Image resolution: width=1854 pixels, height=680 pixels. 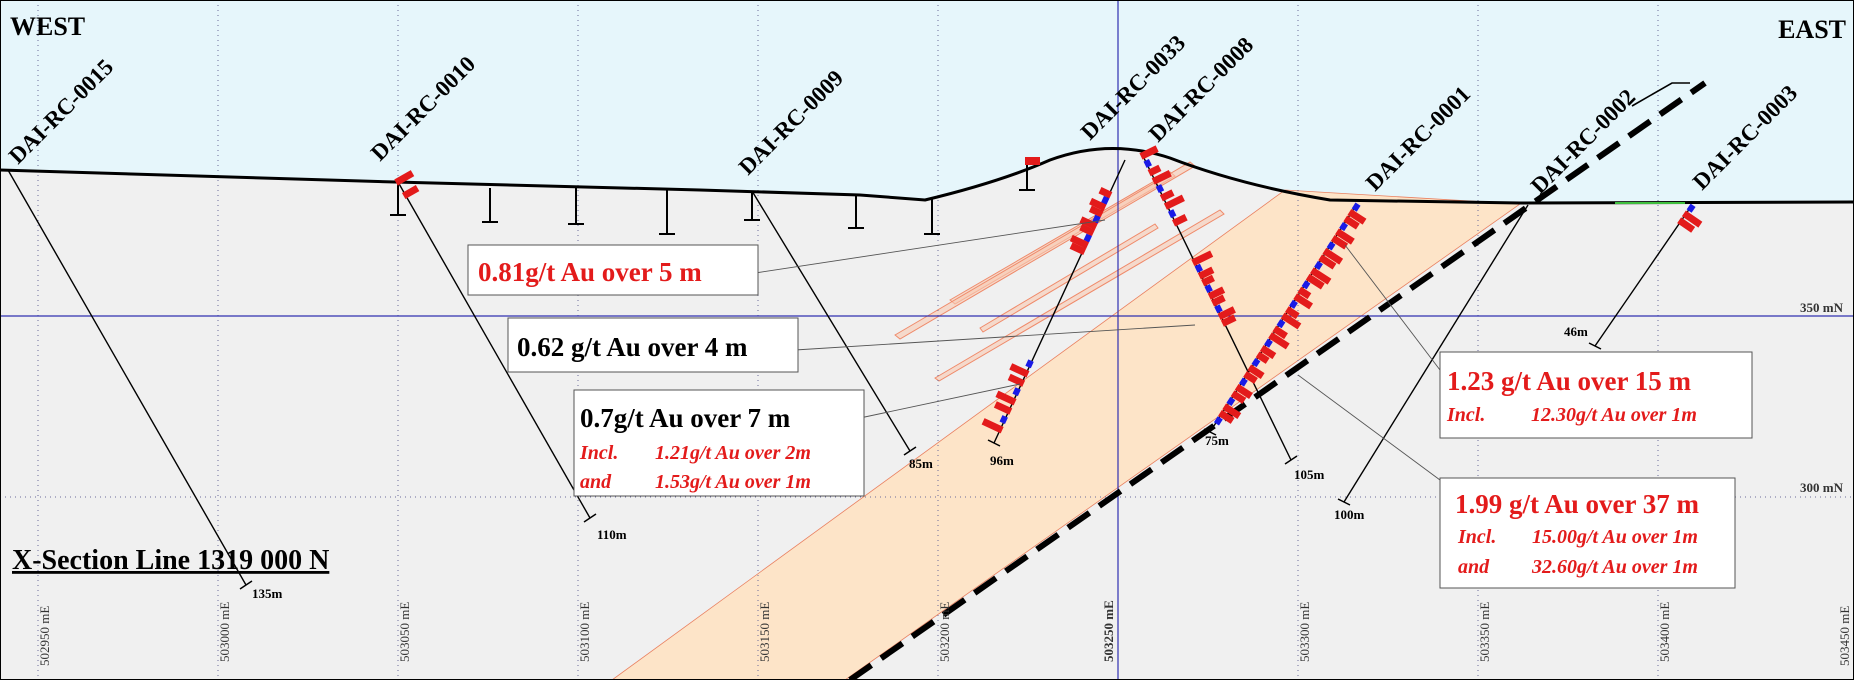 What do you see at coordinates (404, 632) in the screenshot?
I see `easting-label: 503050 mE` at bounding box center [404, 632].